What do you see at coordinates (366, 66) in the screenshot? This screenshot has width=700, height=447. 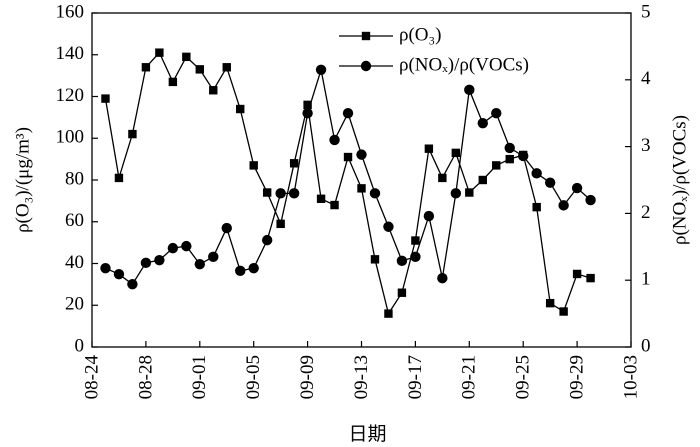 I see `legend-circle-marker` at bounding box center [366, 66].